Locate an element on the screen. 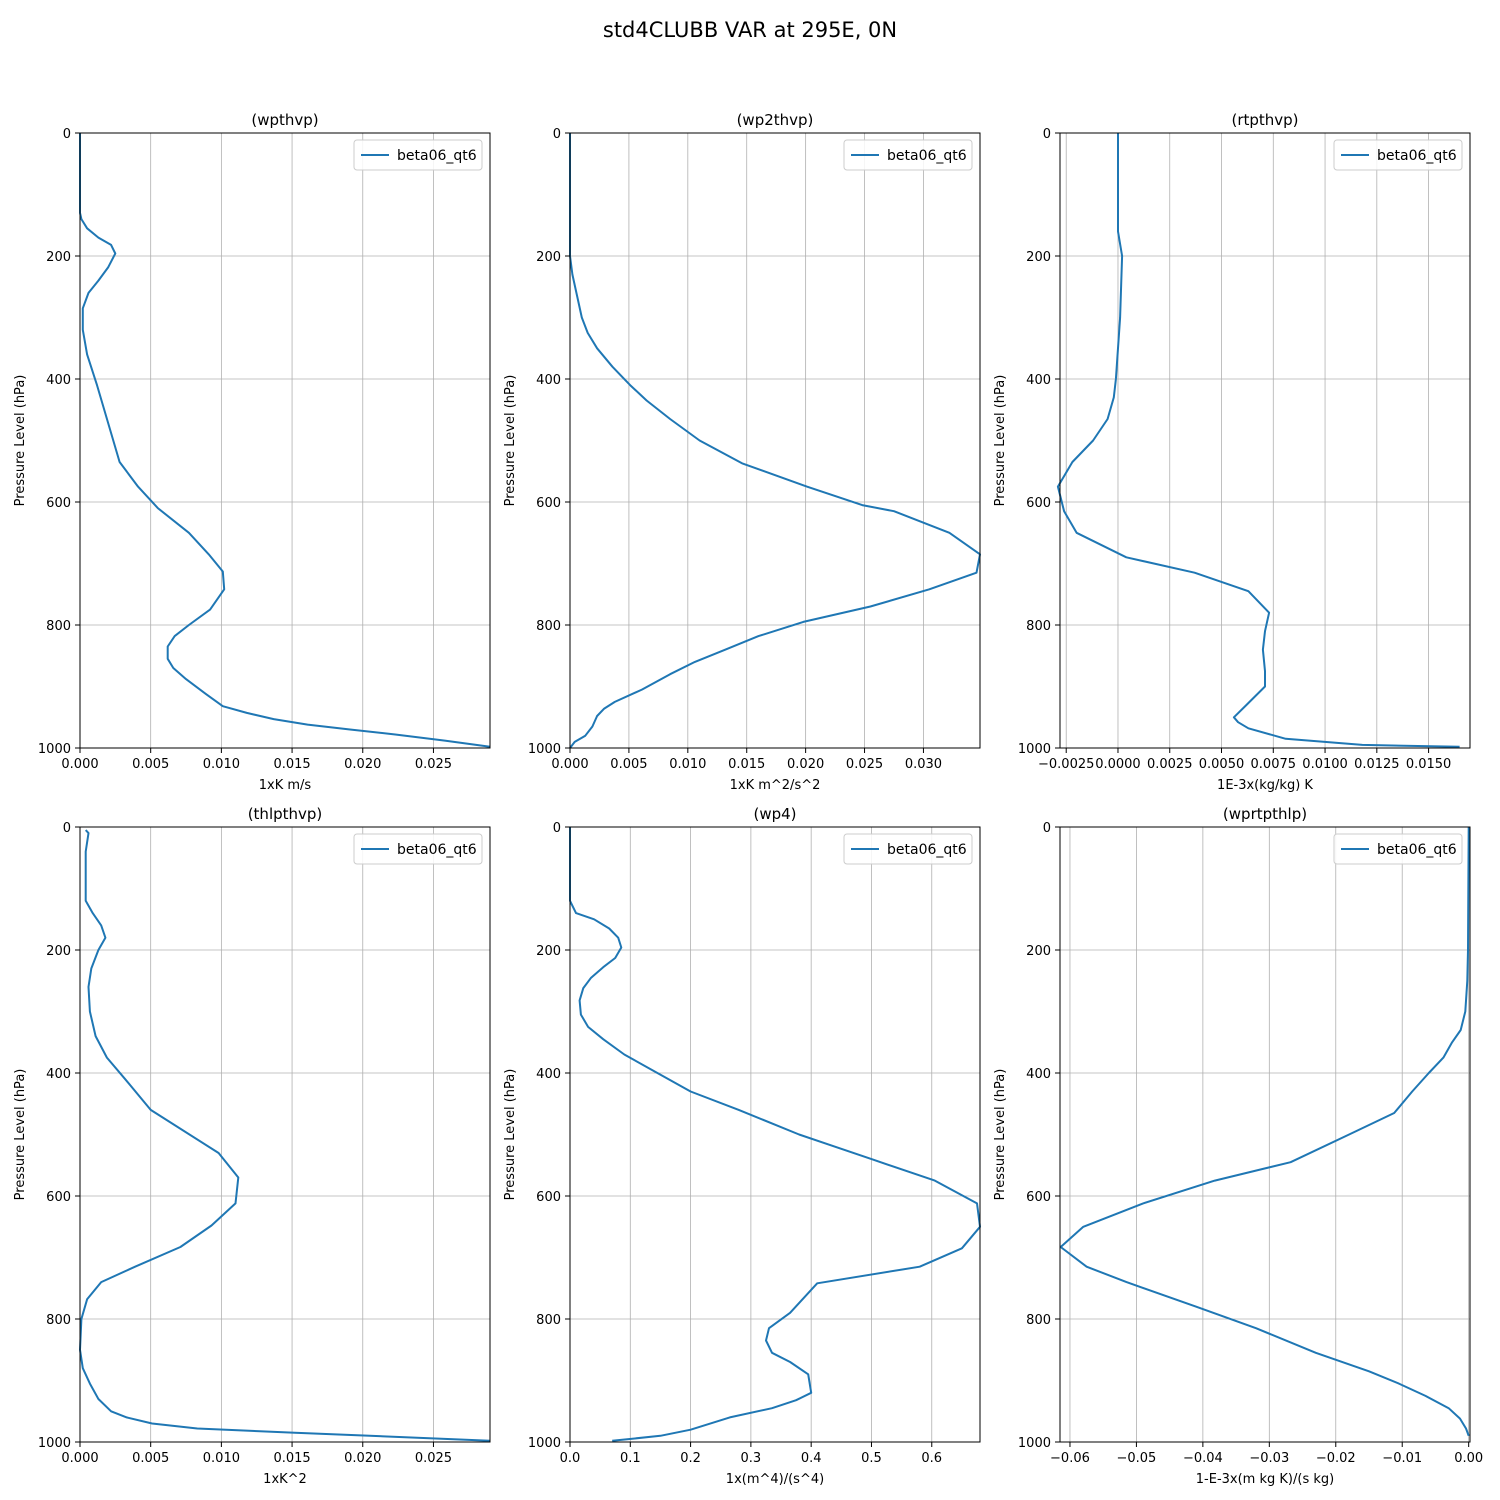 The width and height of the screenshot is (1500, 1500). x-tick-label: 0.0025 is located at coordinates (1170, 764).